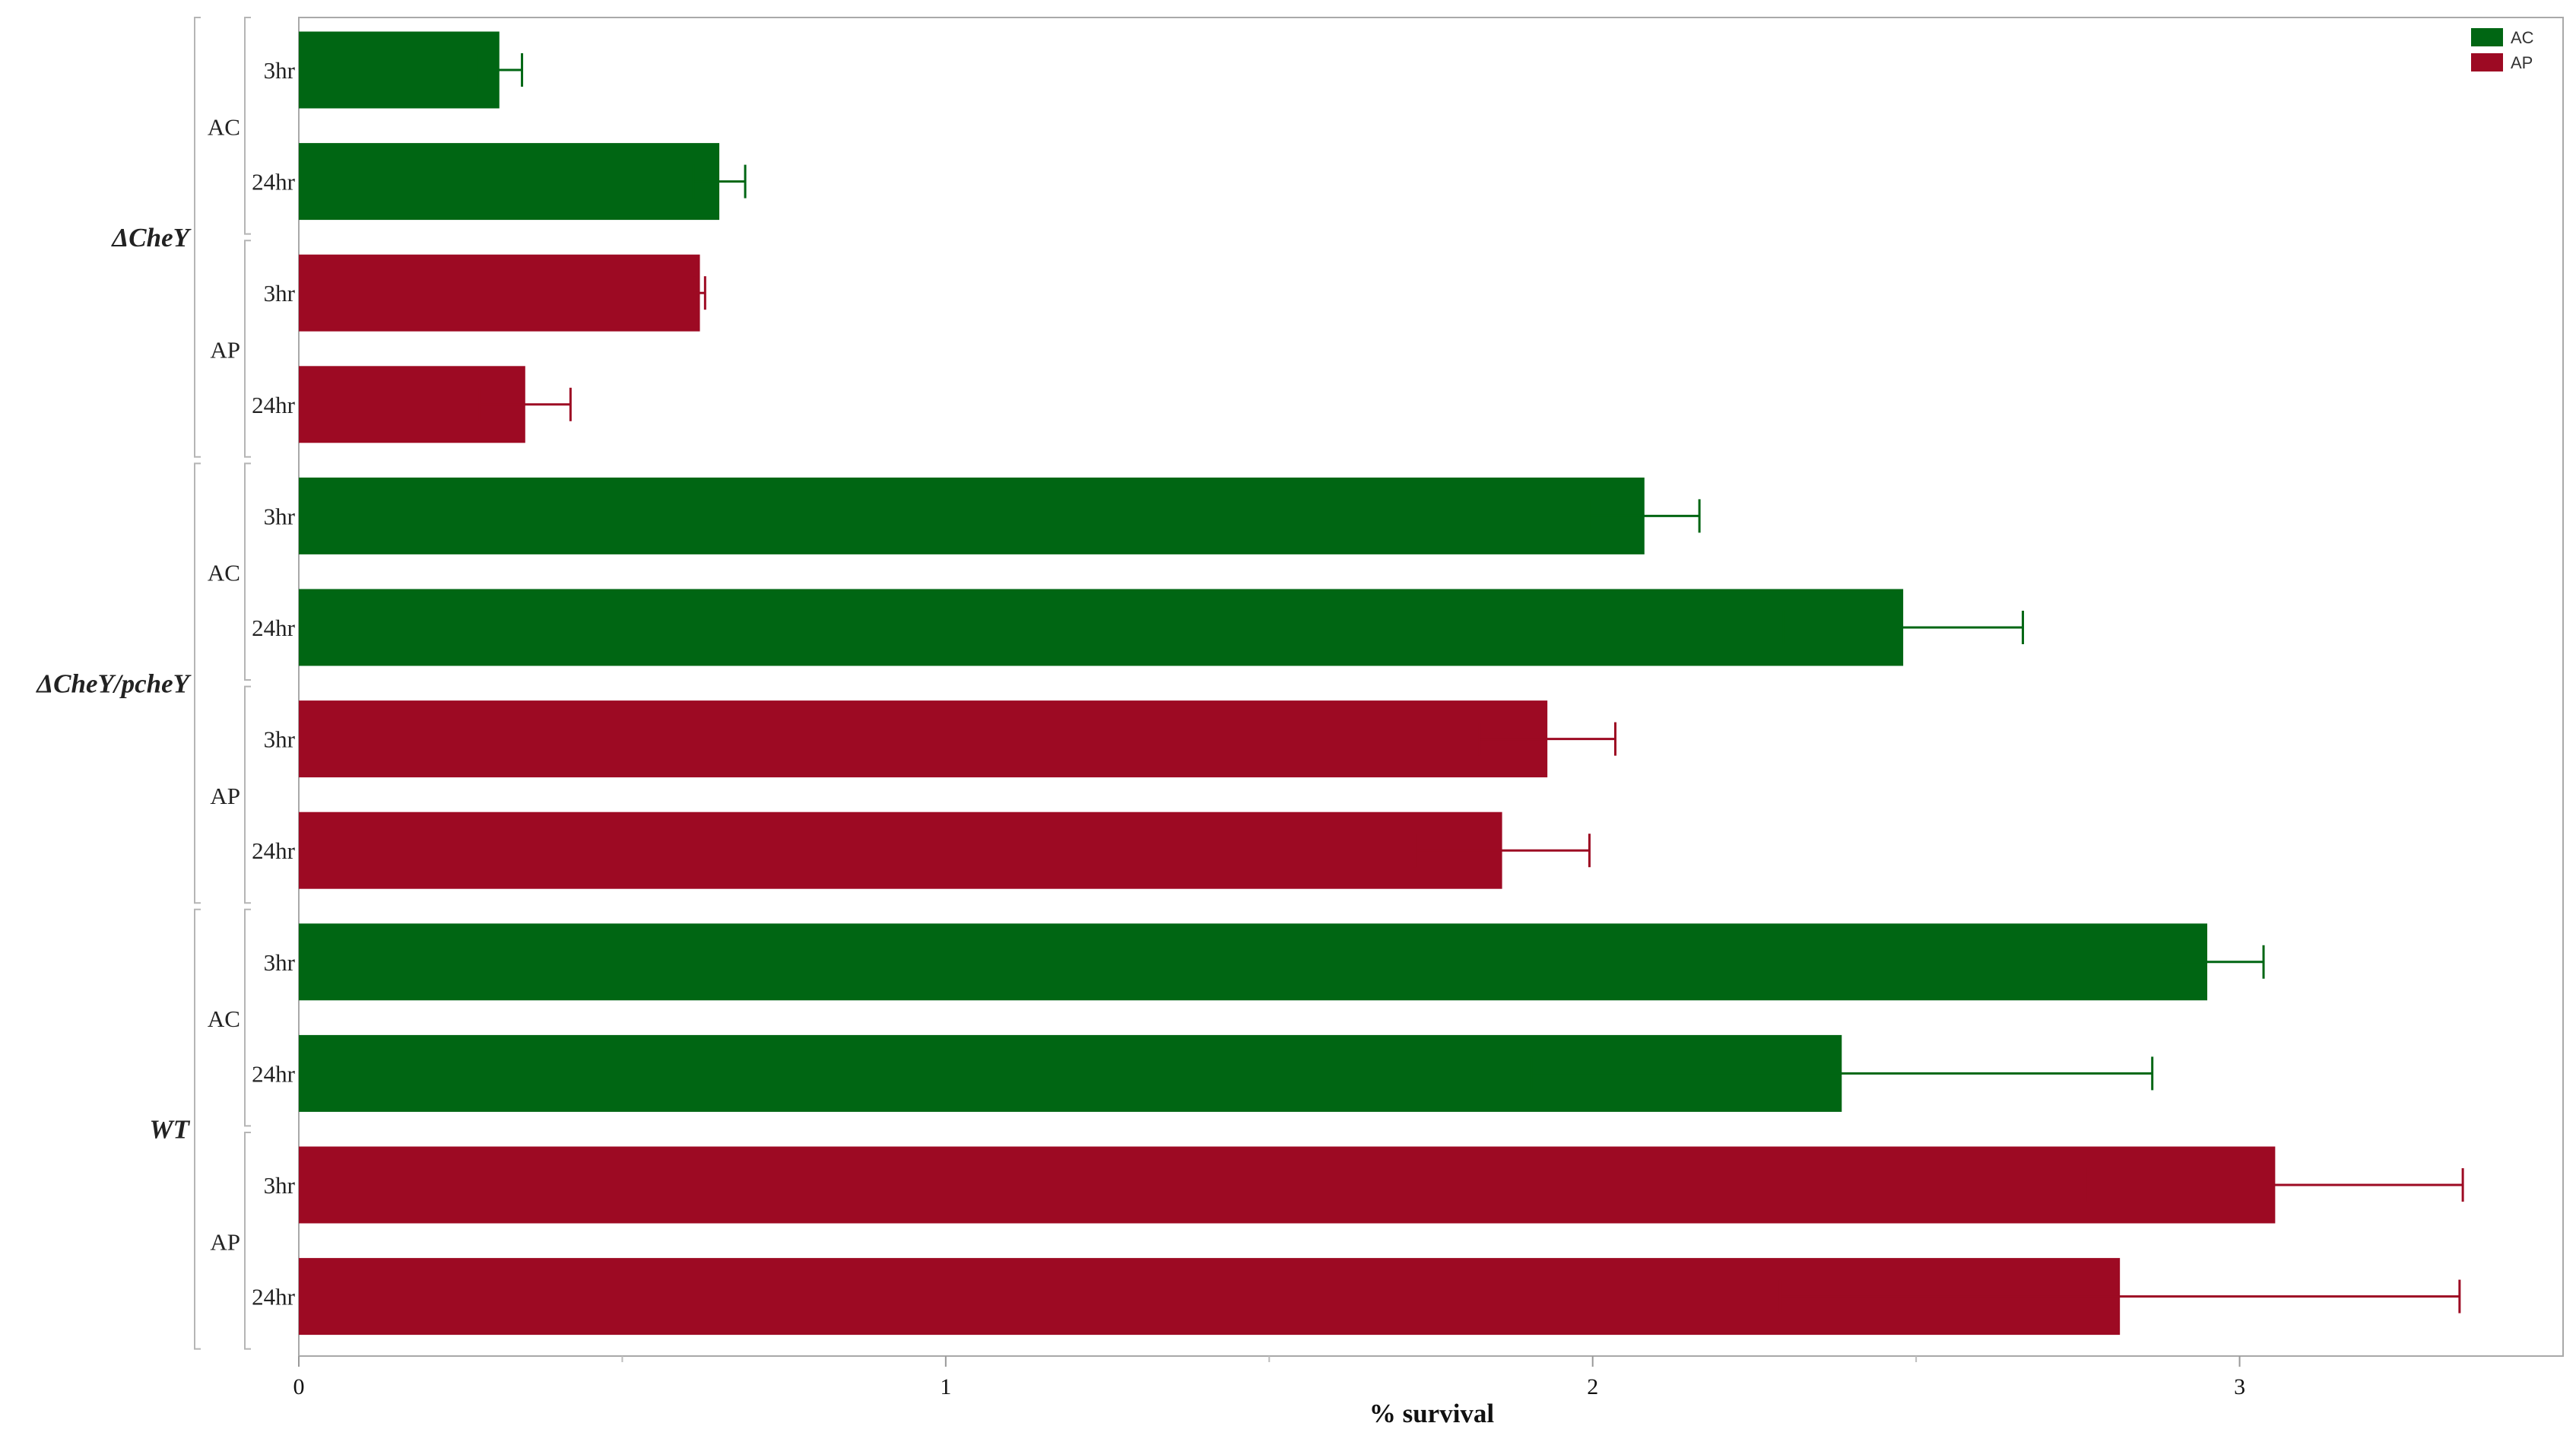 This screenshot has width=2576, height=1442. What do you see at coordinates (274, 1073) in the screenshot?
I see `bar-label-g2-ac-24hr: 24hr` at bounding box center [274, 1073].